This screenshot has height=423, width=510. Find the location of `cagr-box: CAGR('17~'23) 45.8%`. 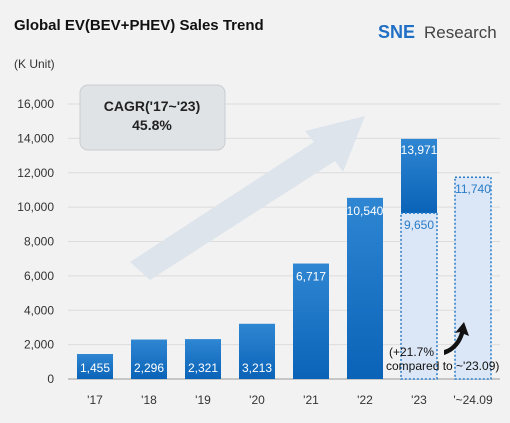

cagr-box: CAGR('17~'23) 45.8% is located at coordinates (152, 117).